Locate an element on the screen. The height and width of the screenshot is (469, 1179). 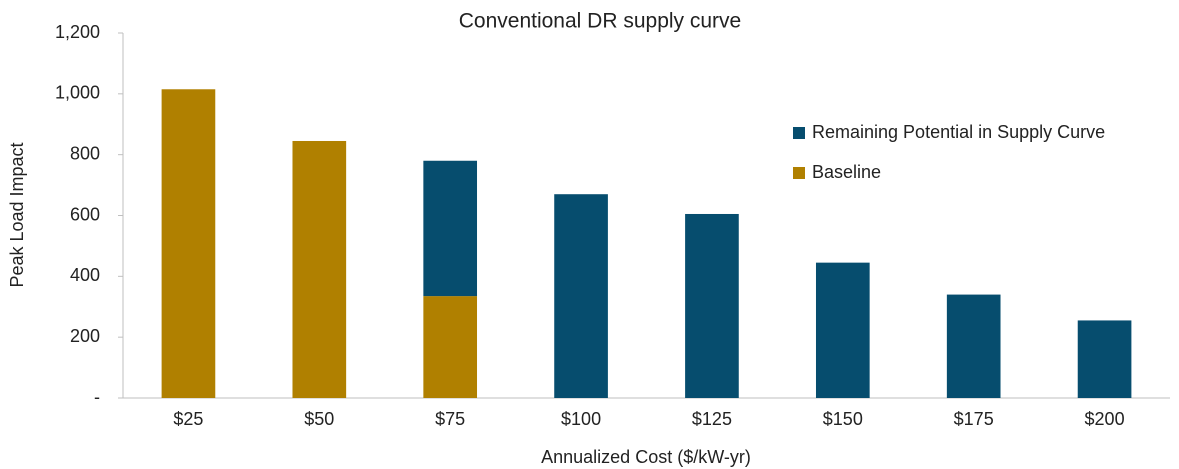
y-tick-label: 1,000 is located at coordinates (77, 93).